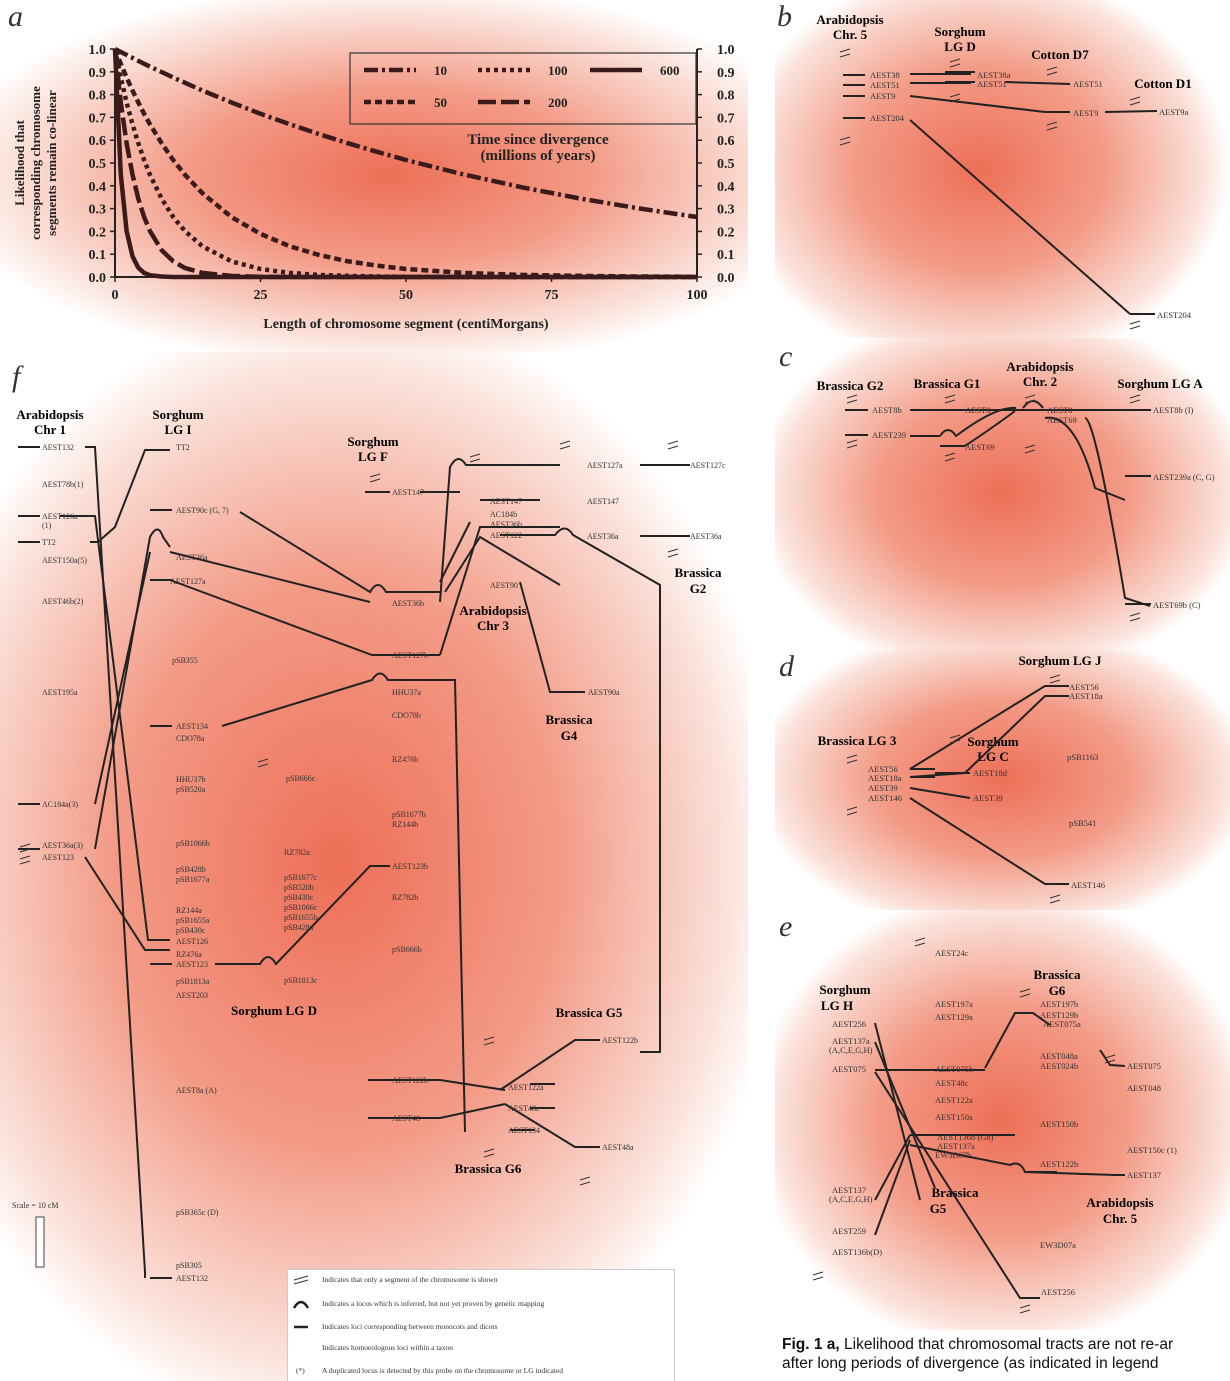  What do you see at coordinates (192, 1278) in the screenshot?
I see `f-sorgI-24: AEST132` at bounding box center [192, 1278].